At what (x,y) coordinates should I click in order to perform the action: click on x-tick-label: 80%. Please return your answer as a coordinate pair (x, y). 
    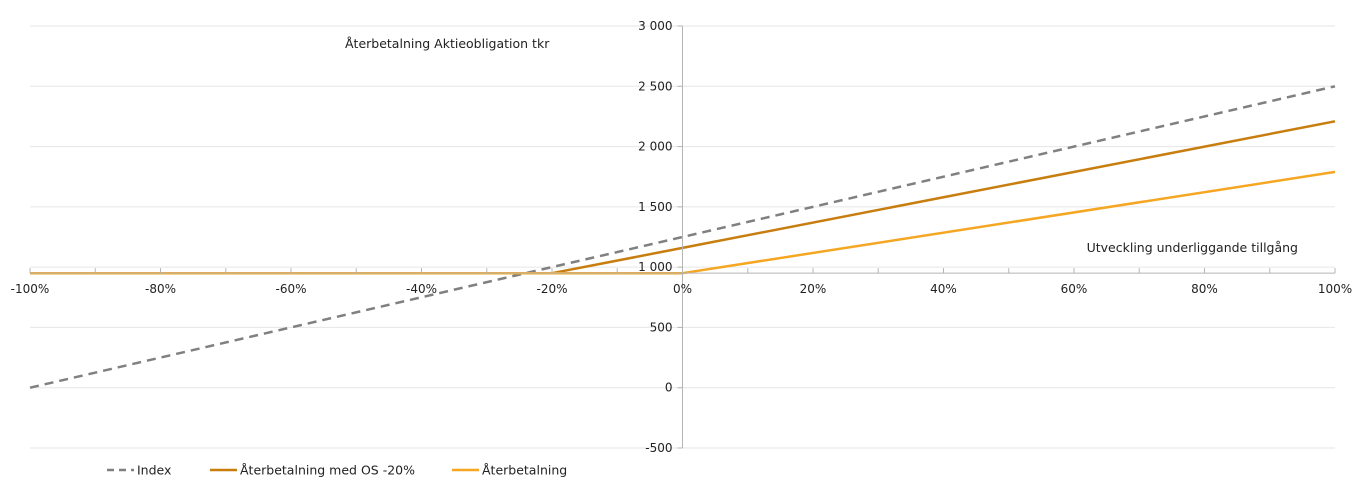
    Looking at the image, I should click on (1204, 289).